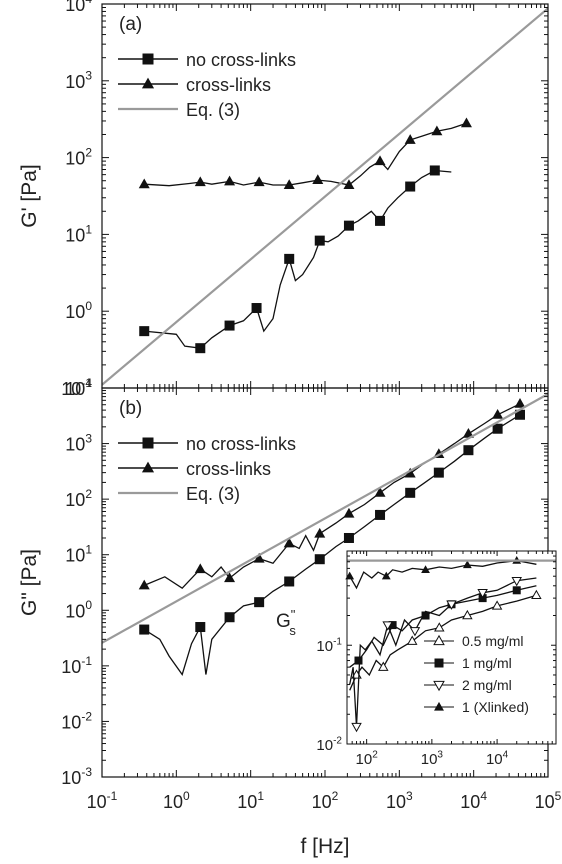 The image size is (562, 864). I want to click on inset-x-tick-label: 10³, so click(432, 758).